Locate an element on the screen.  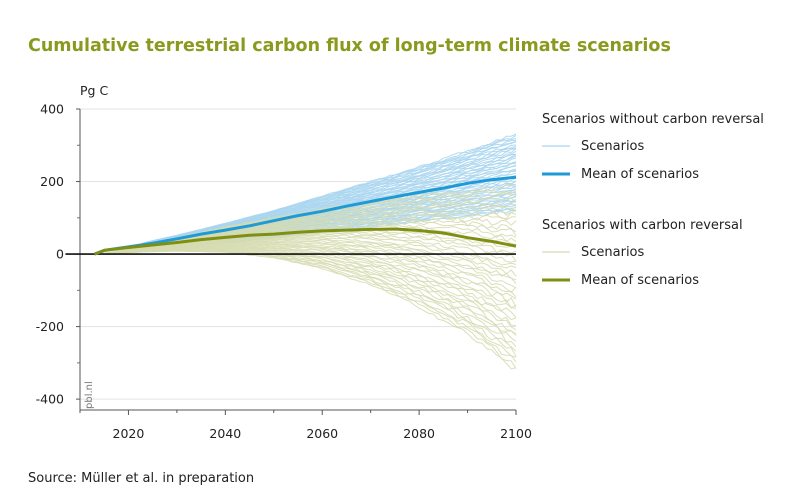
x-tick-label: 2020 is located at coordinates (129, 433).